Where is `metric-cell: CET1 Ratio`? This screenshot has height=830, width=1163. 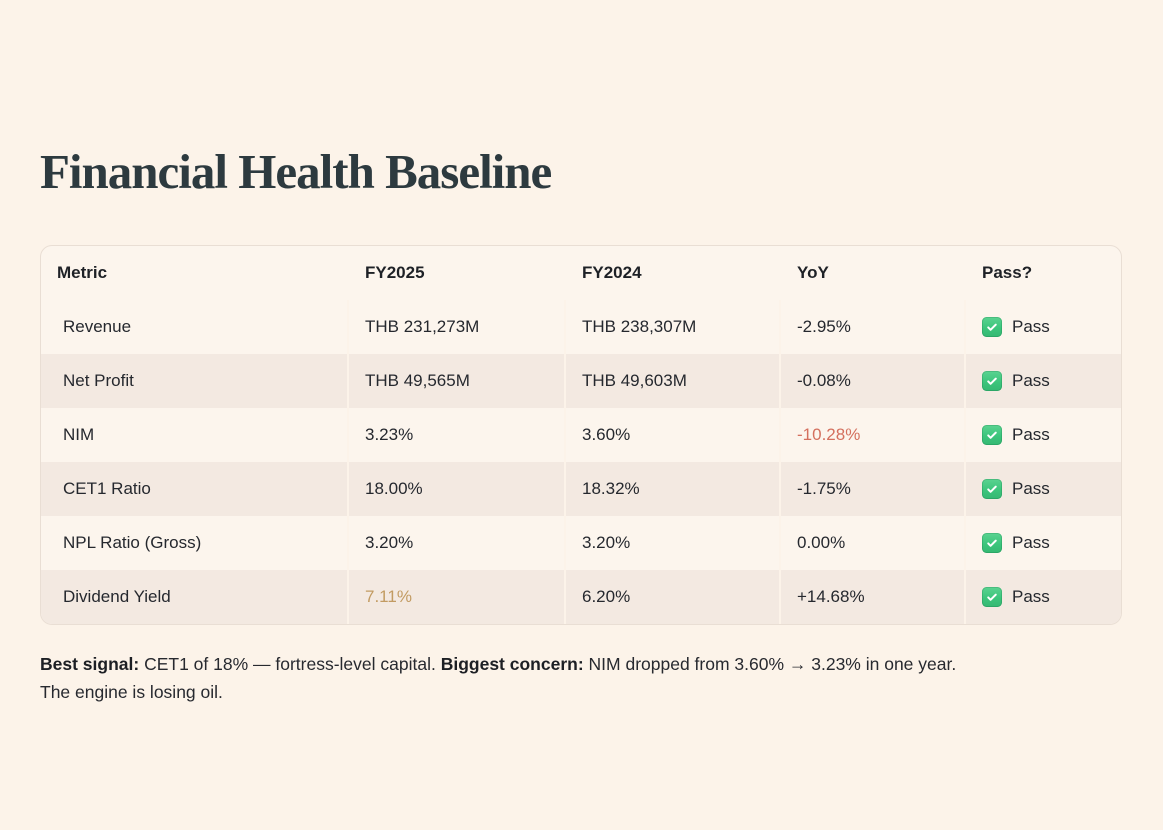 metric-cell: CET1 Ratio is located at coordinates (194, 488).